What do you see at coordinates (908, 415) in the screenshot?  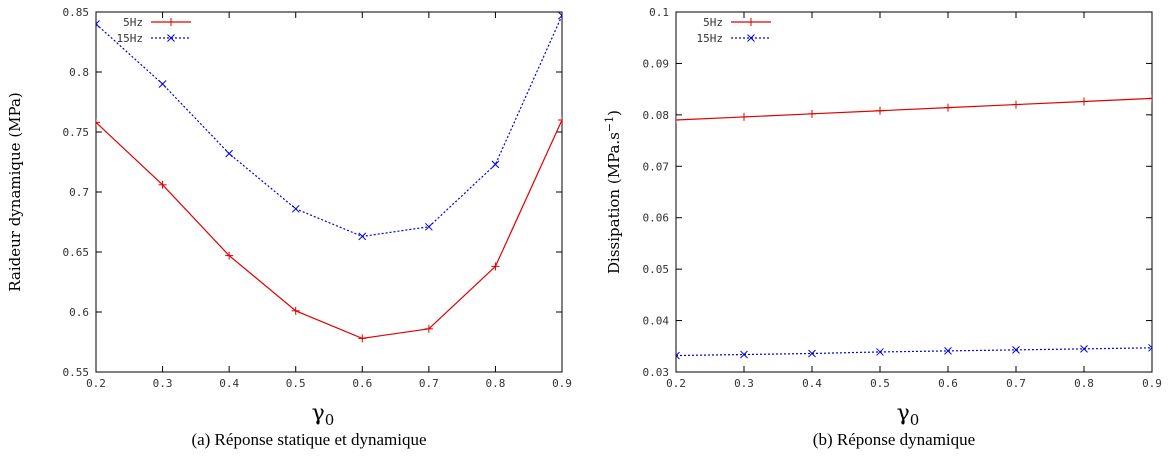 I see `chart-b-xlabel: γ0` at bounding box center [908, 415].